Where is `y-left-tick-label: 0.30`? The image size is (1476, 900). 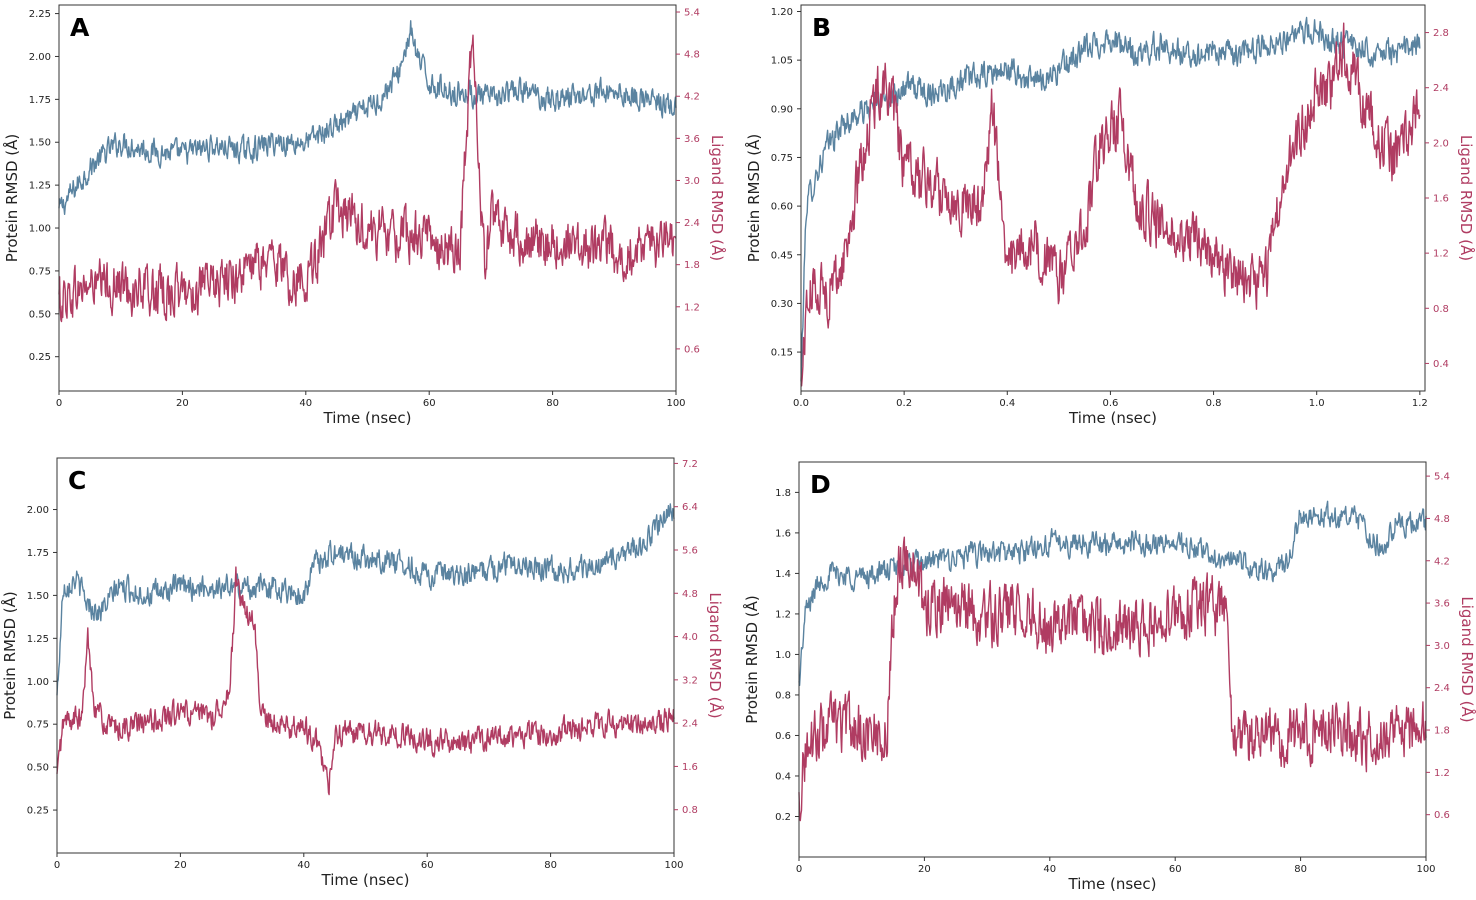
y-left-tick-label: 0.30 is located at coordinates (782, 304).